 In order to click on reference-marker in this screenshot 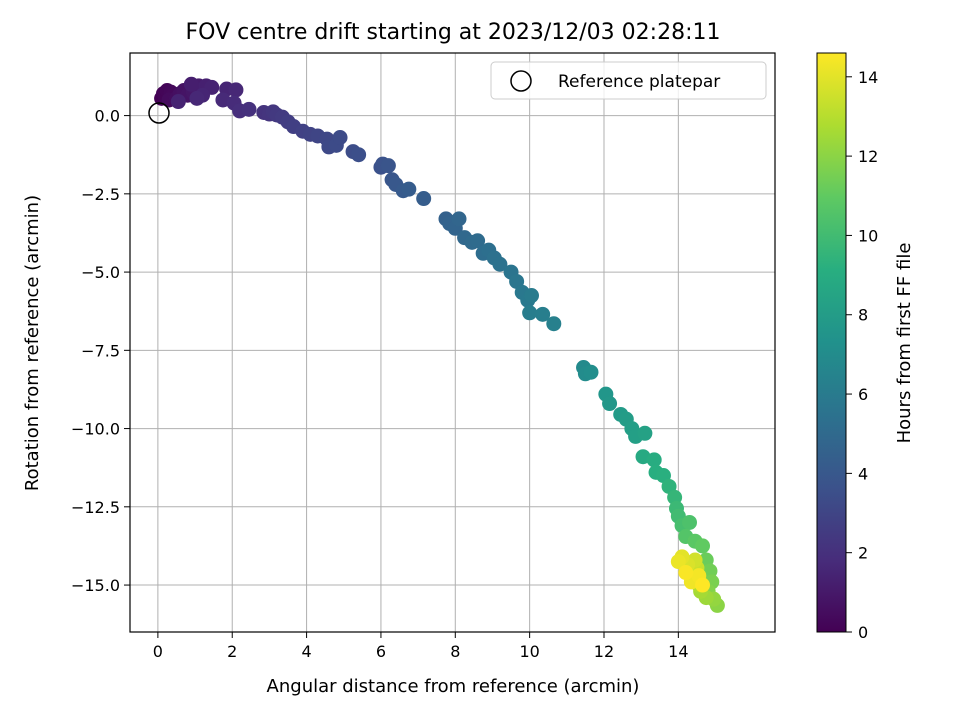, I will do `click(159, 113)`.